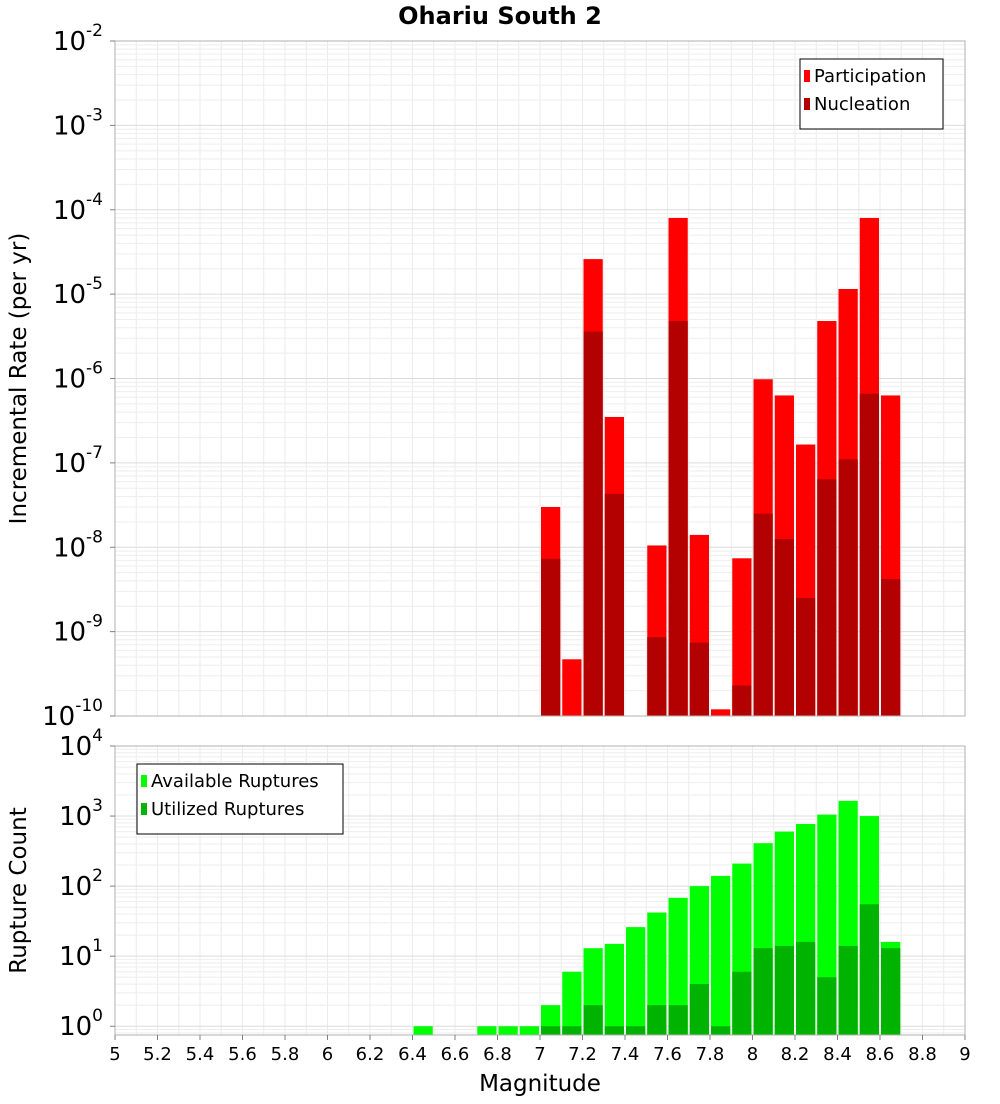  I want to click on x-tick-label: 8.6, so click(880, 1054).